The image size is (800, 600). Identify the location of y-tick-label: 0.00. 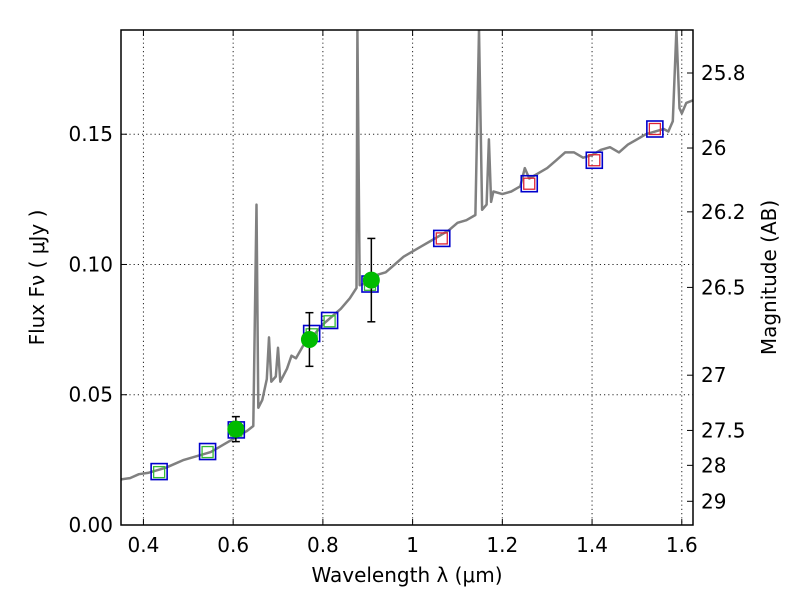
(90, 525).